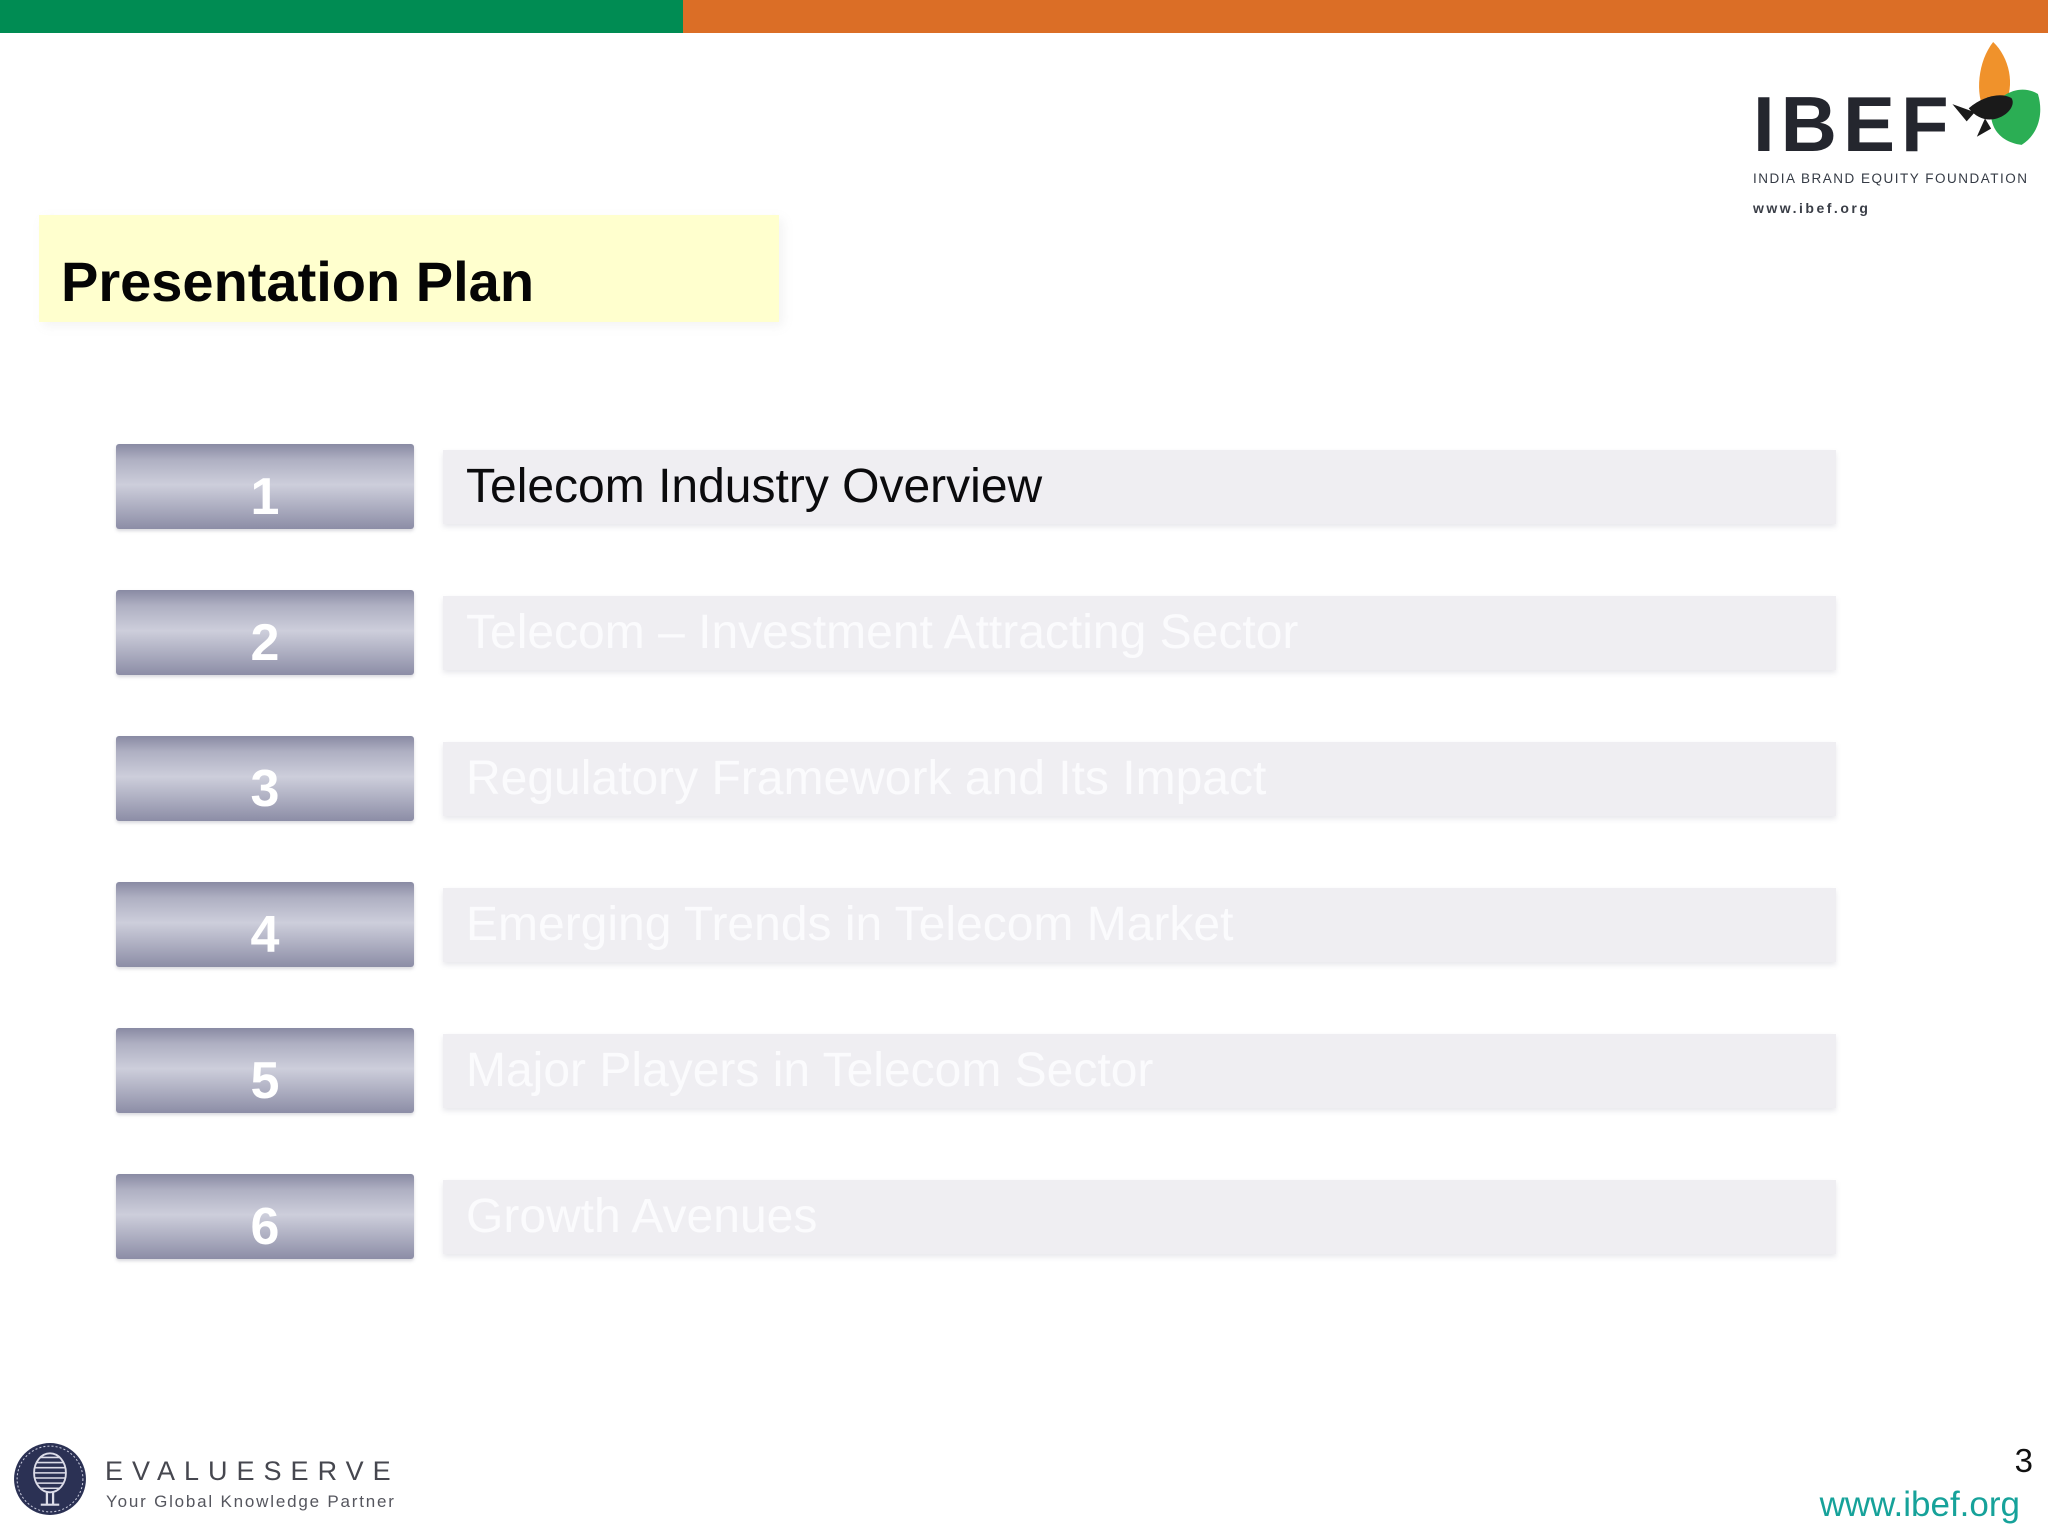 This screenshot has width=2048, height=1536. Describe the element at coordinates (1139, 1216) in the screenshot. I see `agenda-bar-6: Growth Avenues` at that location.